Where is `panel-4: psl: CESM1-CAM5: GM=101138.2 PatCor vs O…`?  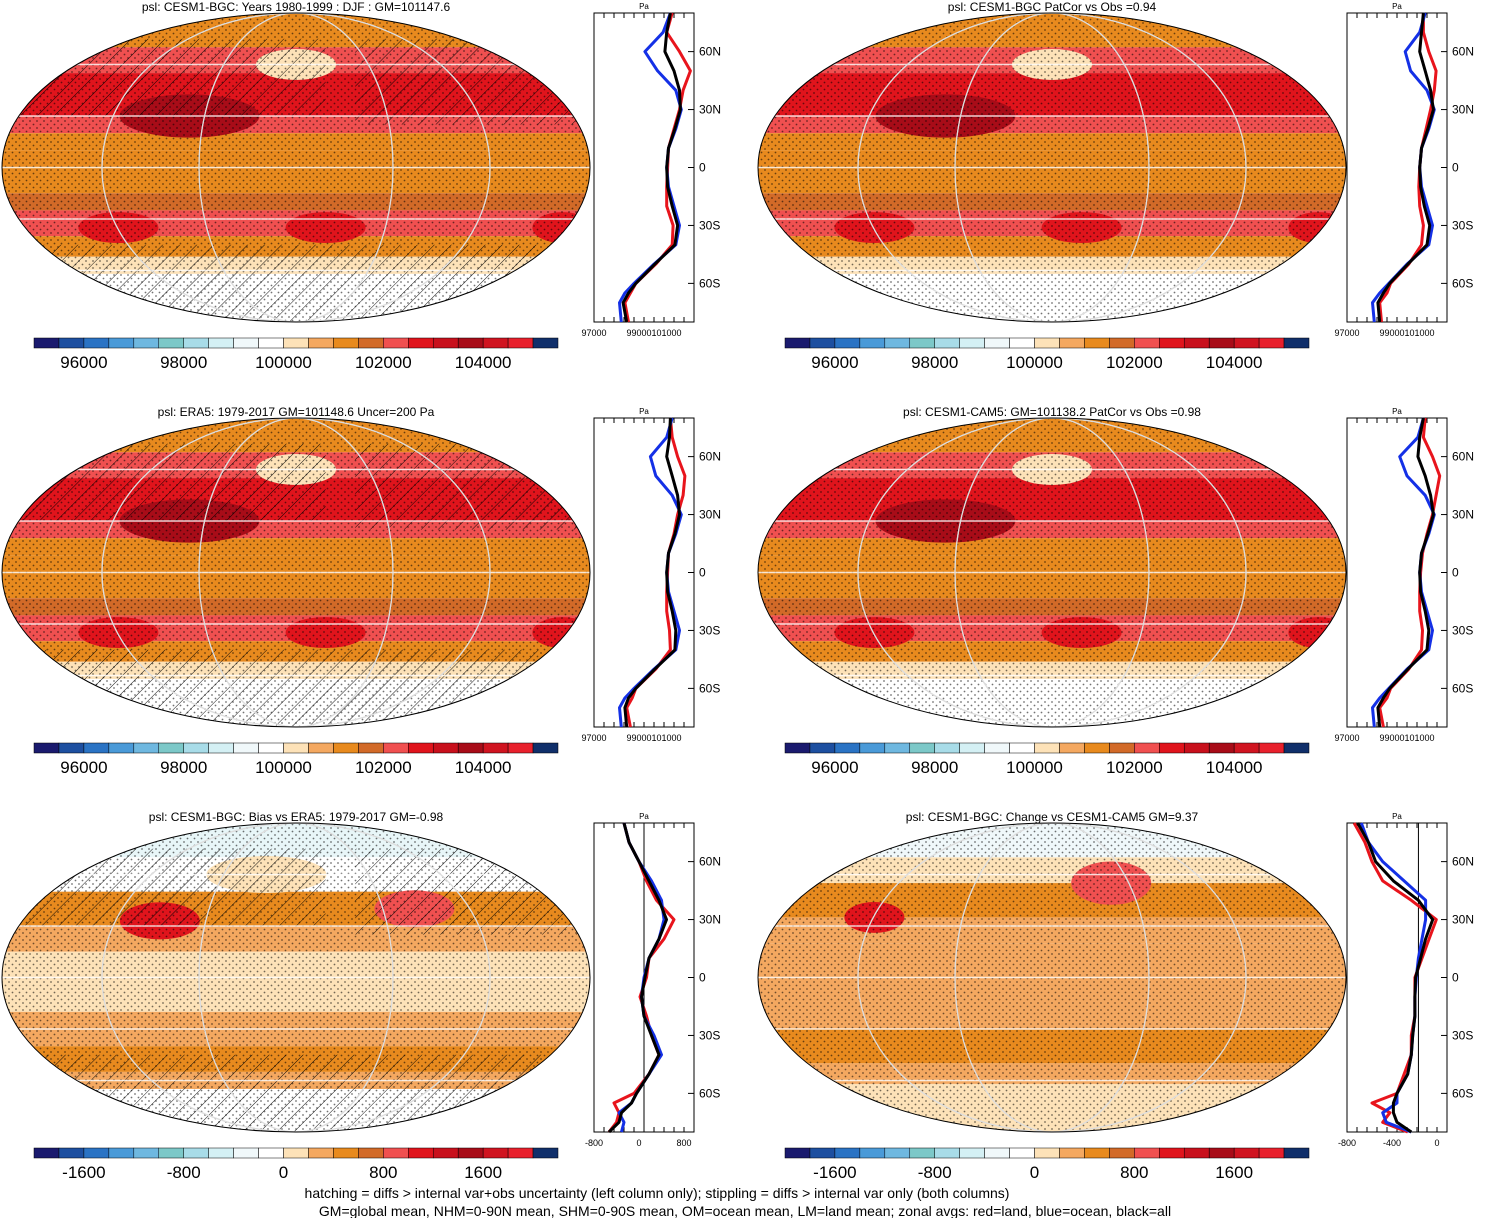
panel-4: psl: CESM1-CAM5: GM=101138.2 PatCor vs O… is located at coordinates (1115, 591).